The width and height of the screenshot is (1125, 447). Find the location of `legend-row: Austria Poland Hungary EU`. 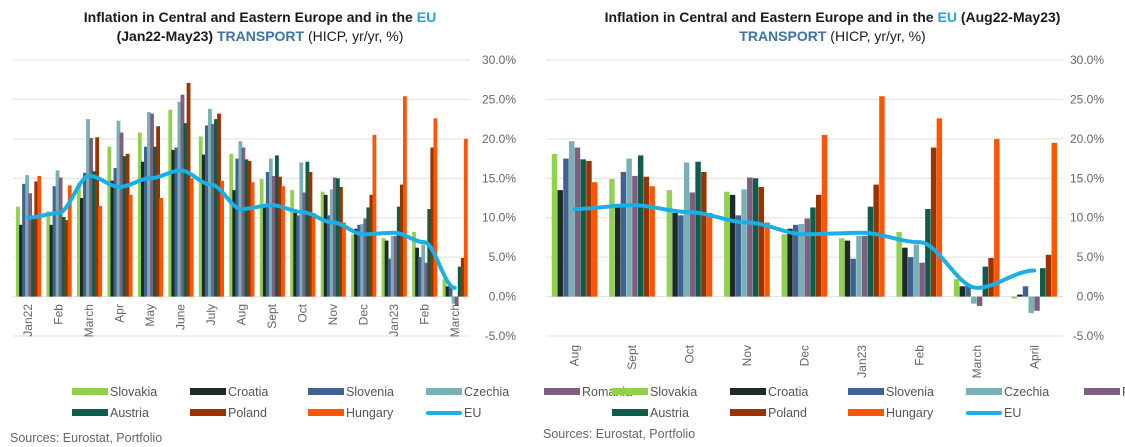

legend-row: Austria Poland Hungary EU is located at coordinates (367, 412).